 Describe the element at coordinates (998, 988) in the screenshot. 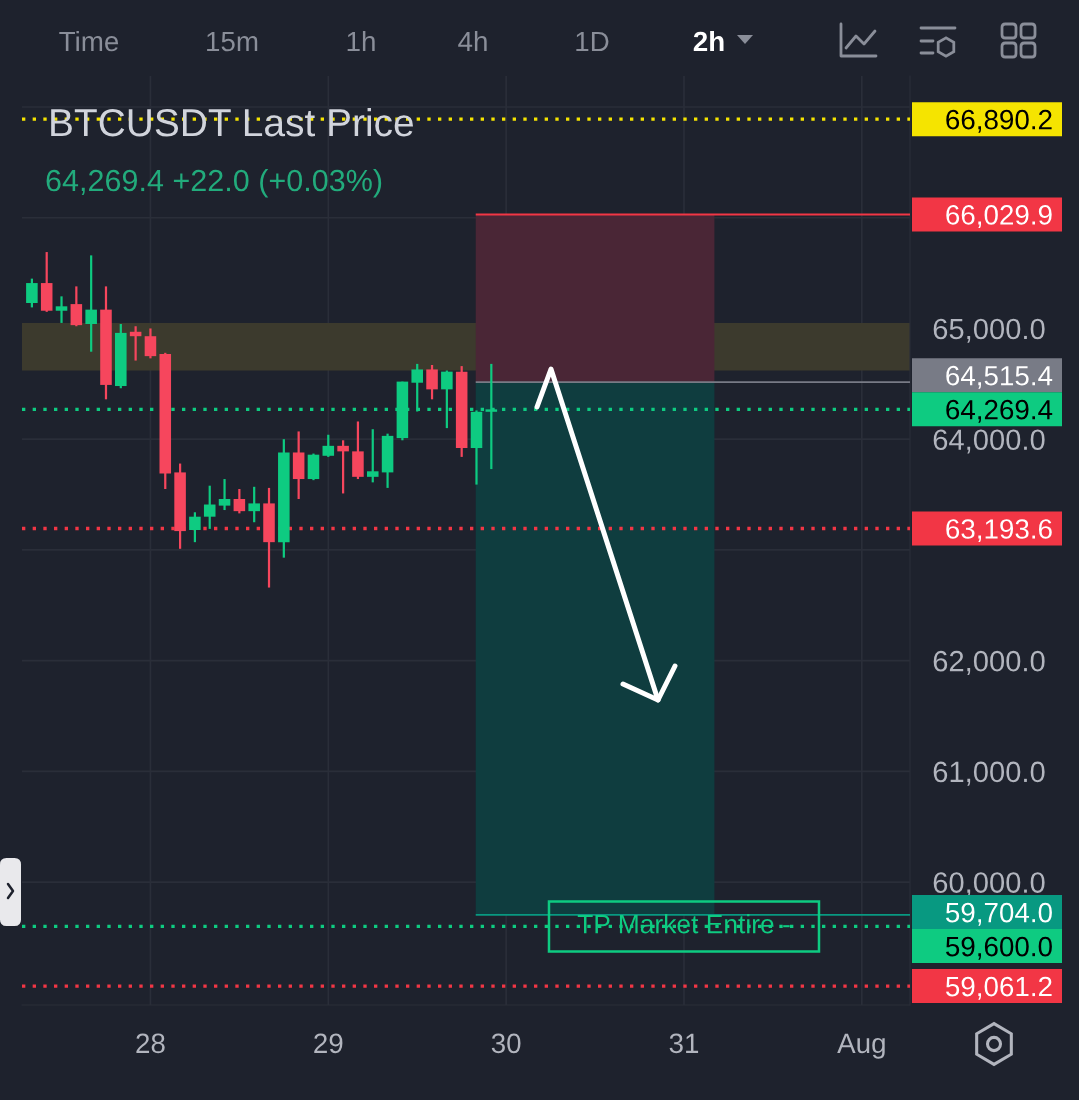

I see `ref-line-label: 59,061.2` at that location.